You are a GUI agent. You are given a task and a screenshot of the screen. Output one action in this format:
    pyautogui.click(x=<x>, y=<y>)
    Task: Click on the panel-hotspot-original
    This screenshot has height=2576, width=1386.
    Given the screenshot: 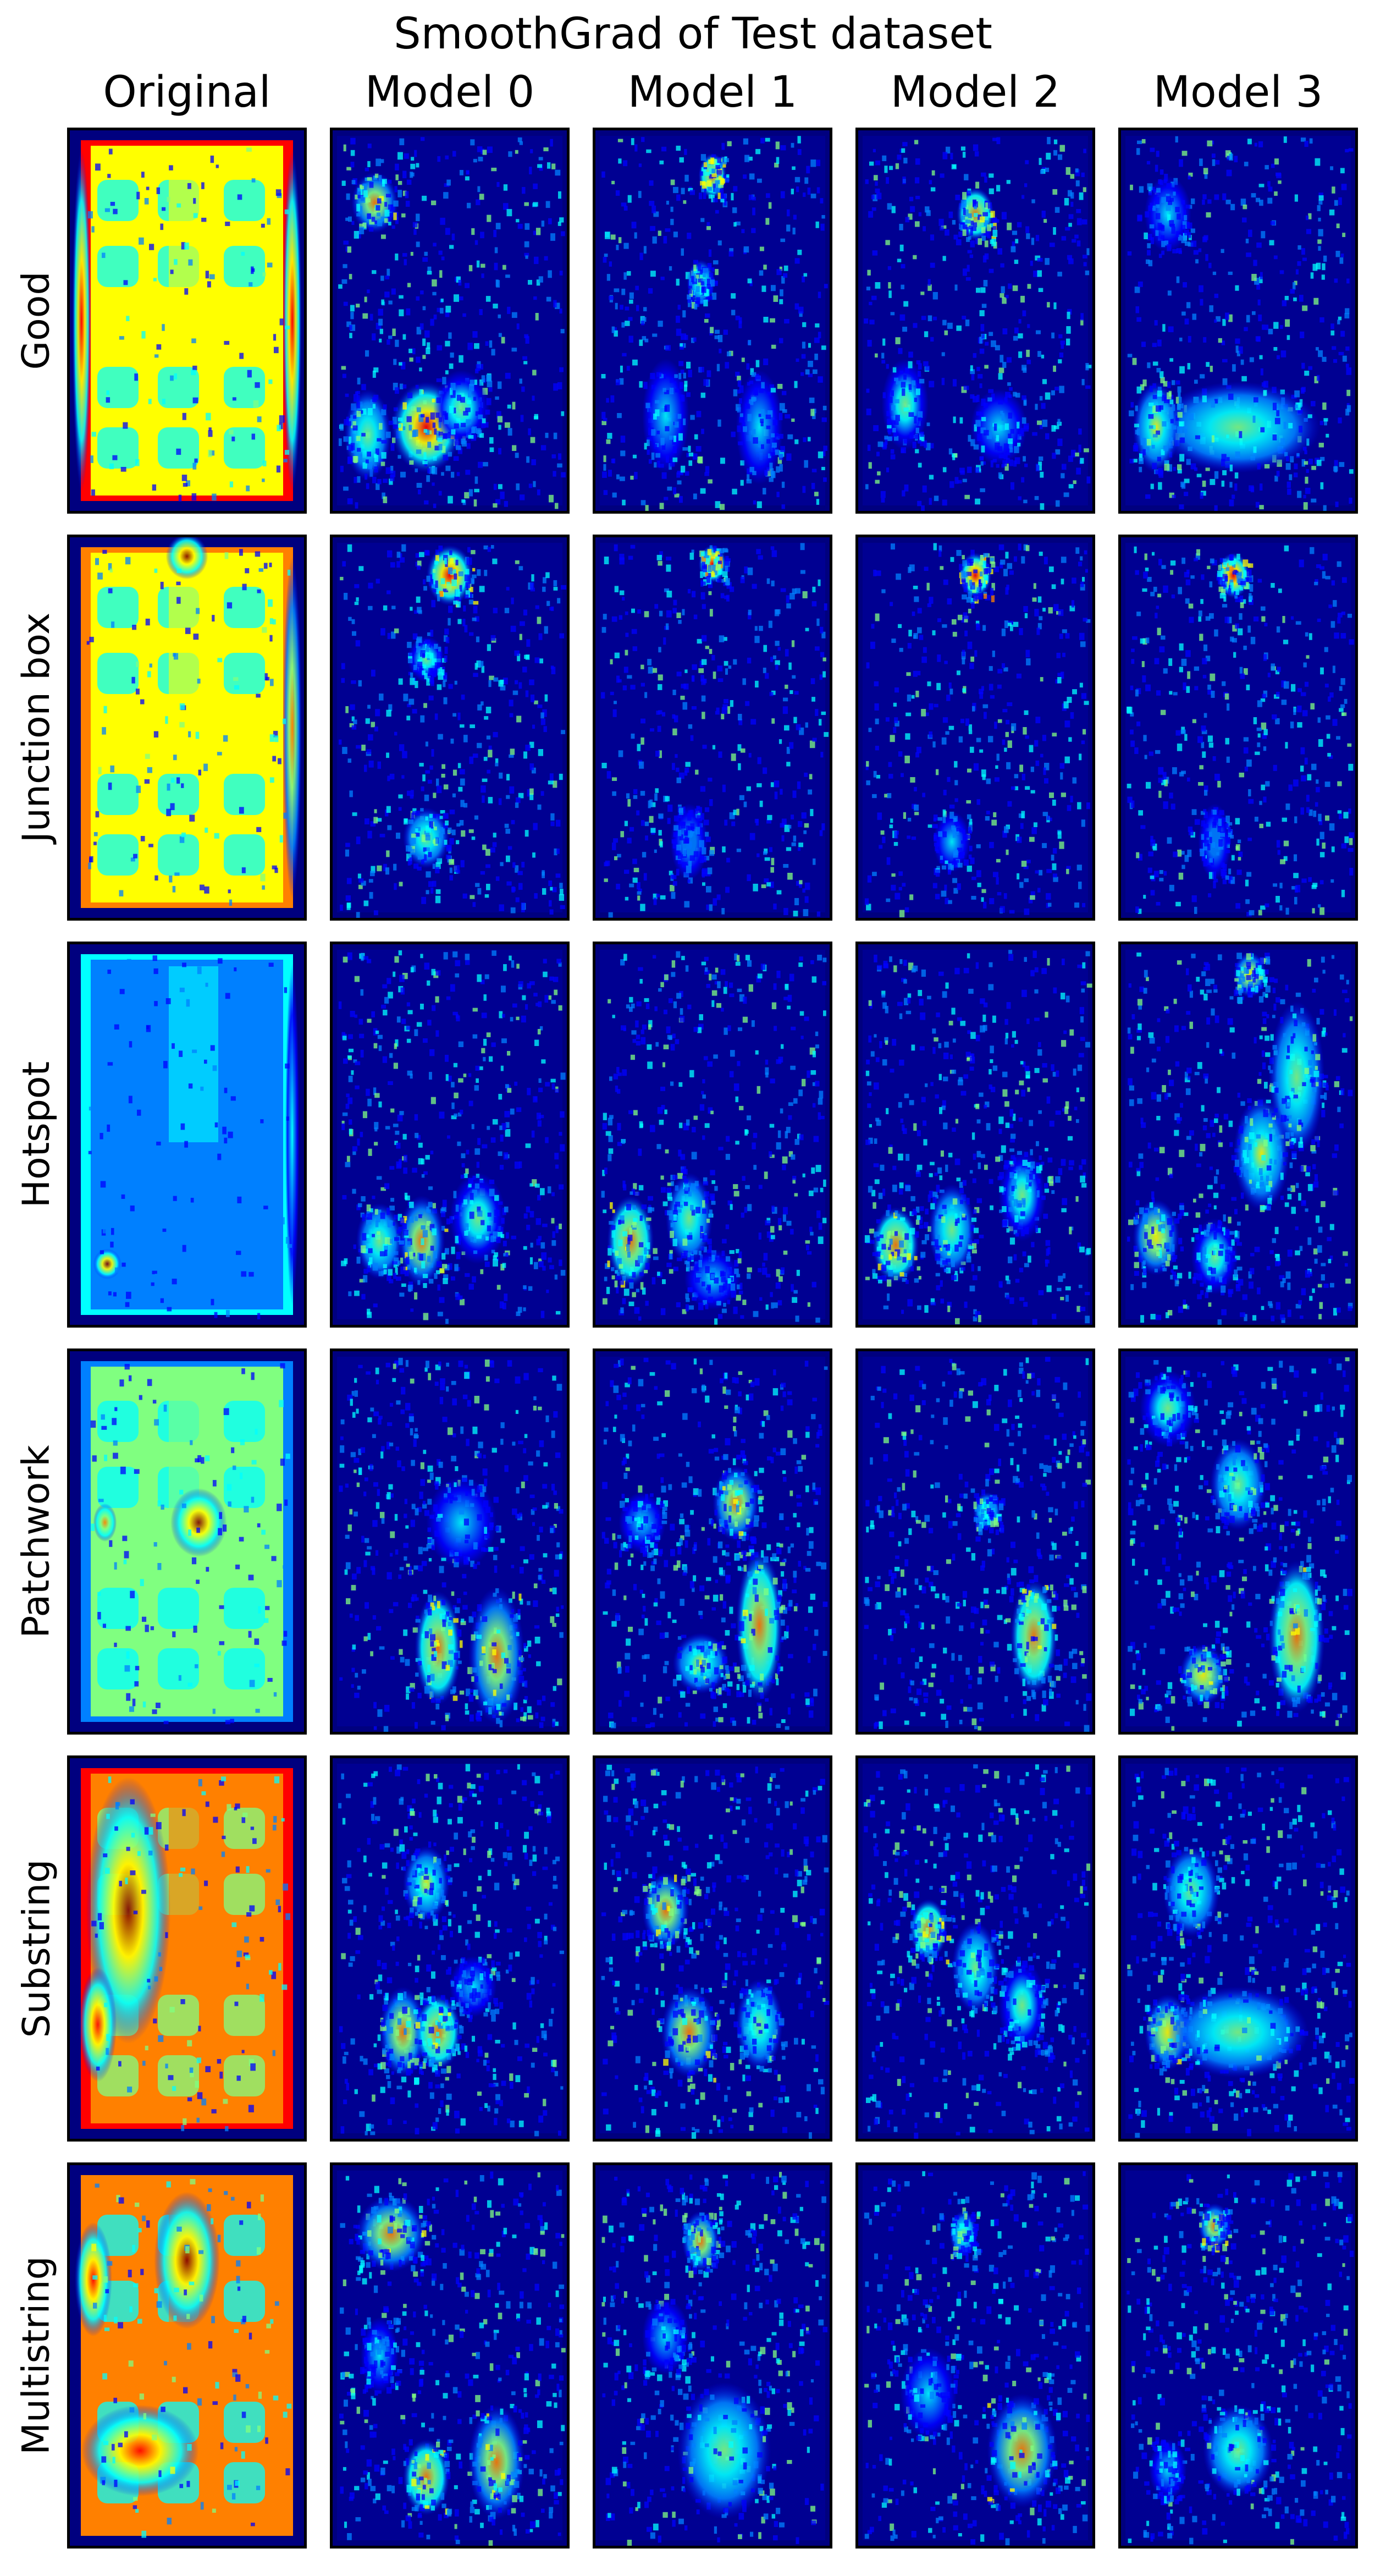 What is the action you would take?
    pyautogui.click(x=187, y=1135)
    